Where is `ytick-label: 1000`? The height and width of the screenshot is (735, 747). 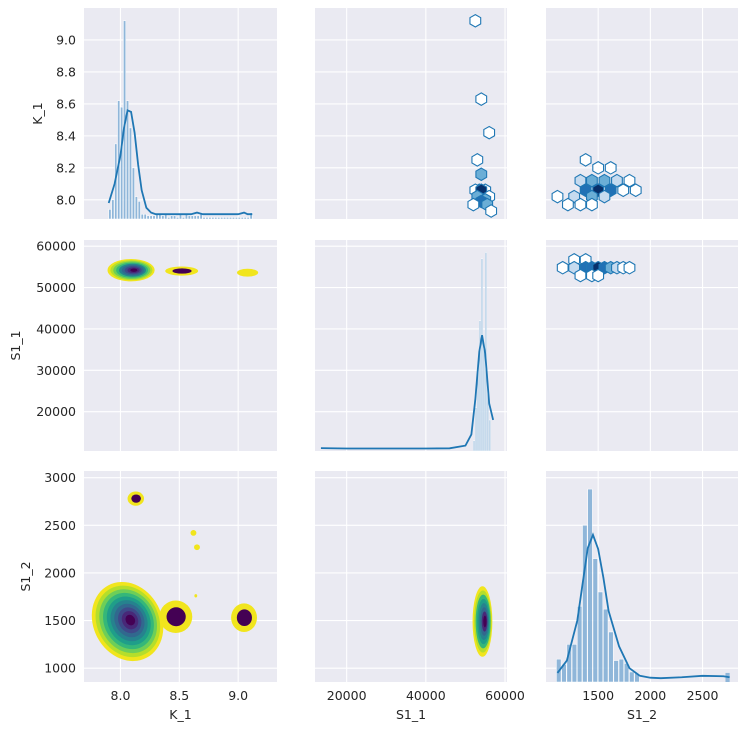 ytick-label: 1000 is located at coordinates (60, 668).